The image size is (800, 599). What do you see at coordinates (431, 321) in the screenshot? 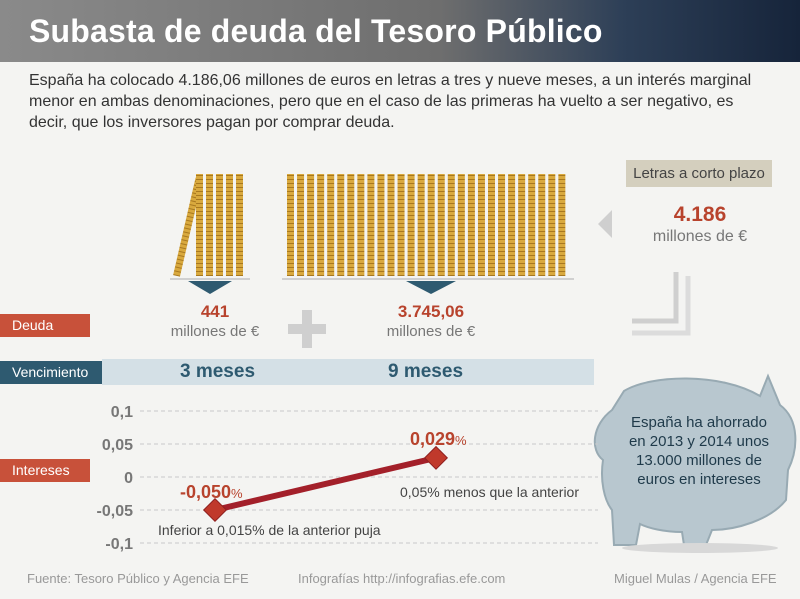
I see `debt-9-months: 3.745,06 millones de €` at bounding box center [431, 321].